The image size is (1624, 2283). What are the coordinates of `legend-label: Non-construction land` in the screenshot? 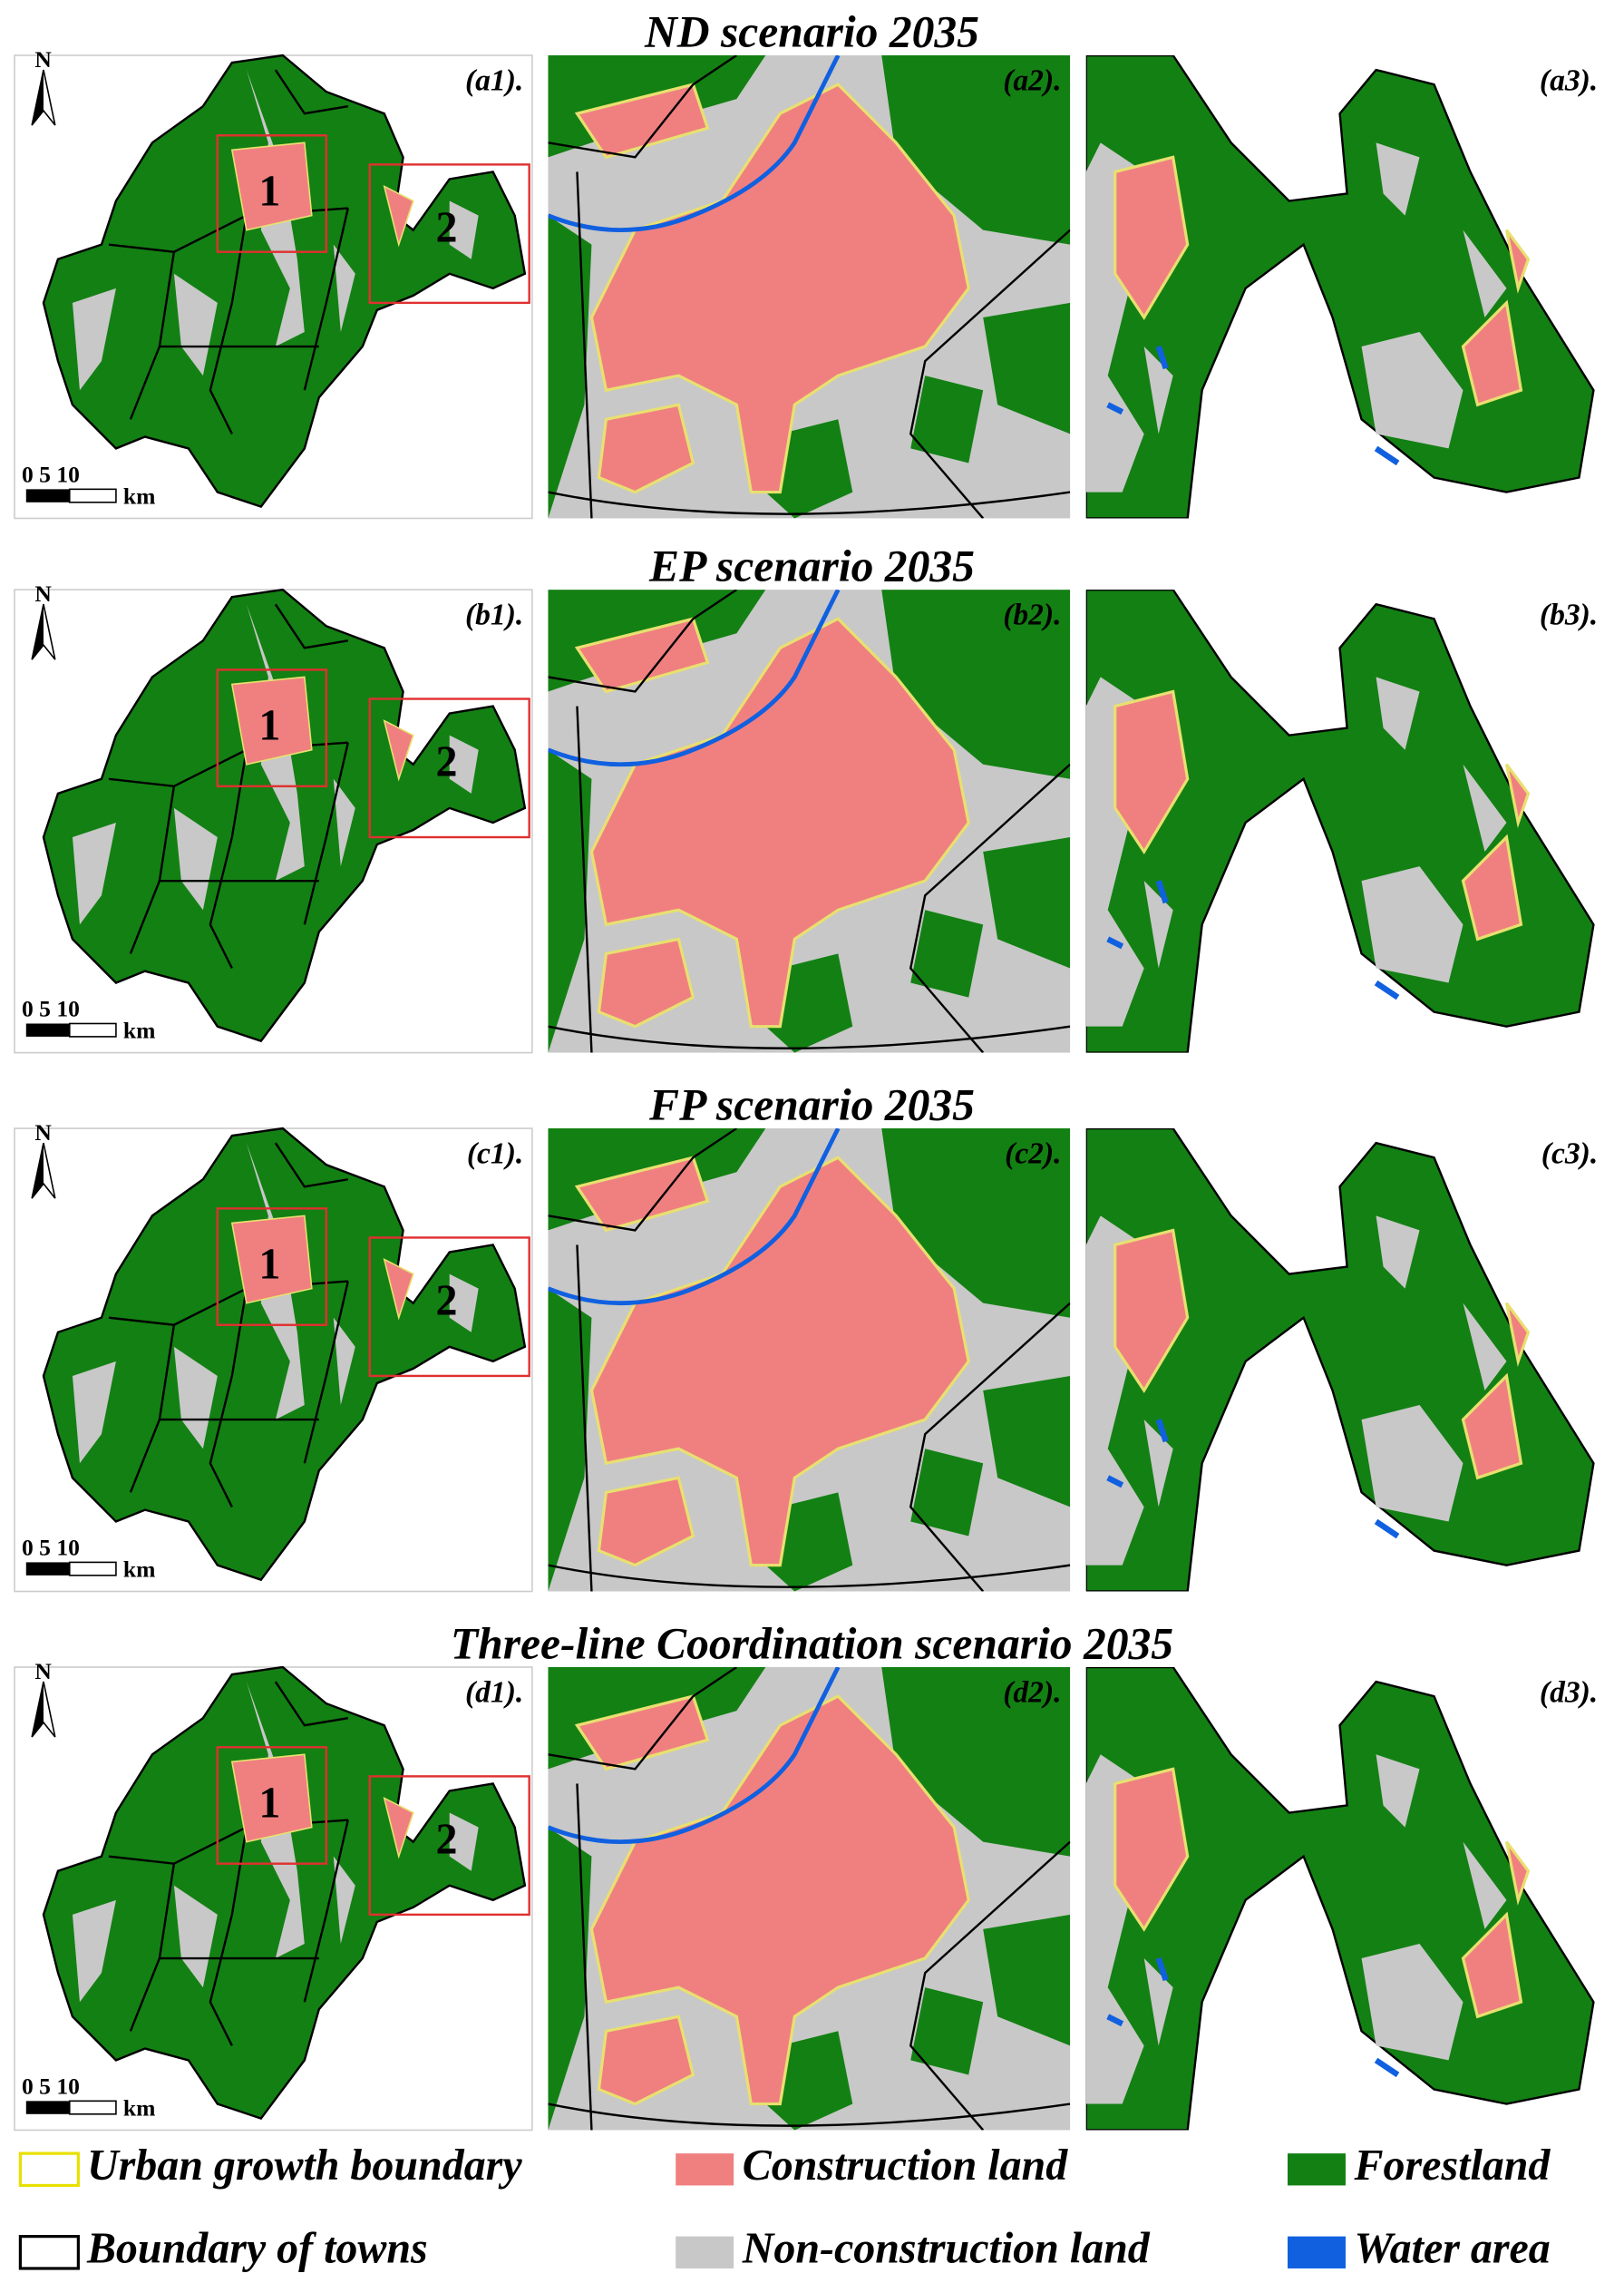 It's located at (946, 2248).